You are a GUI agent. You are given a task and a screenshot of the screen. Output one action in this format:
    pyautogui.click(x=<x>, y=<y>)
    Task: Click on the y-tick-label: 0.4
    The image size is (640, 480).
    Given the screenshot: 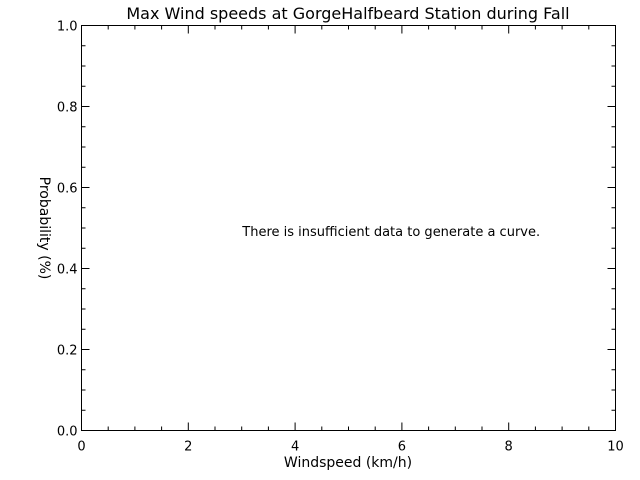 What is the action you would take?
    pyautogui.click(x=67, y=270)
    